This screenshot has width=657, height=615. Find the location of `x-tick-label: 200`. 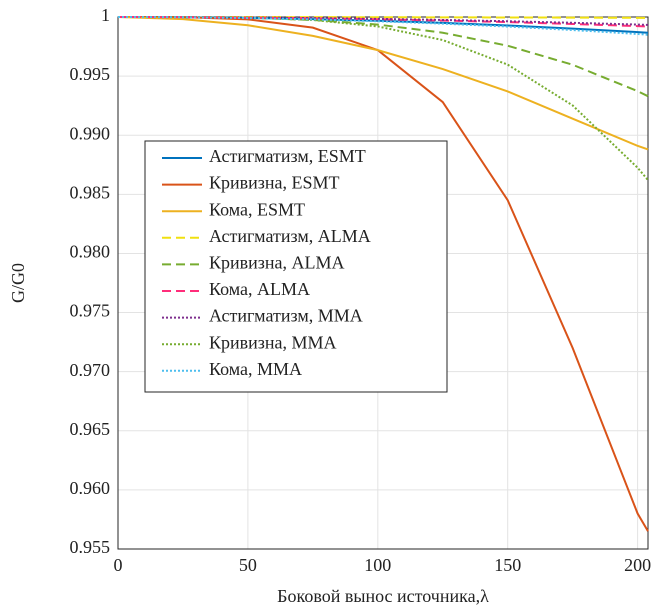

x-tick-label: 200 is located at coordinates (637, 565).